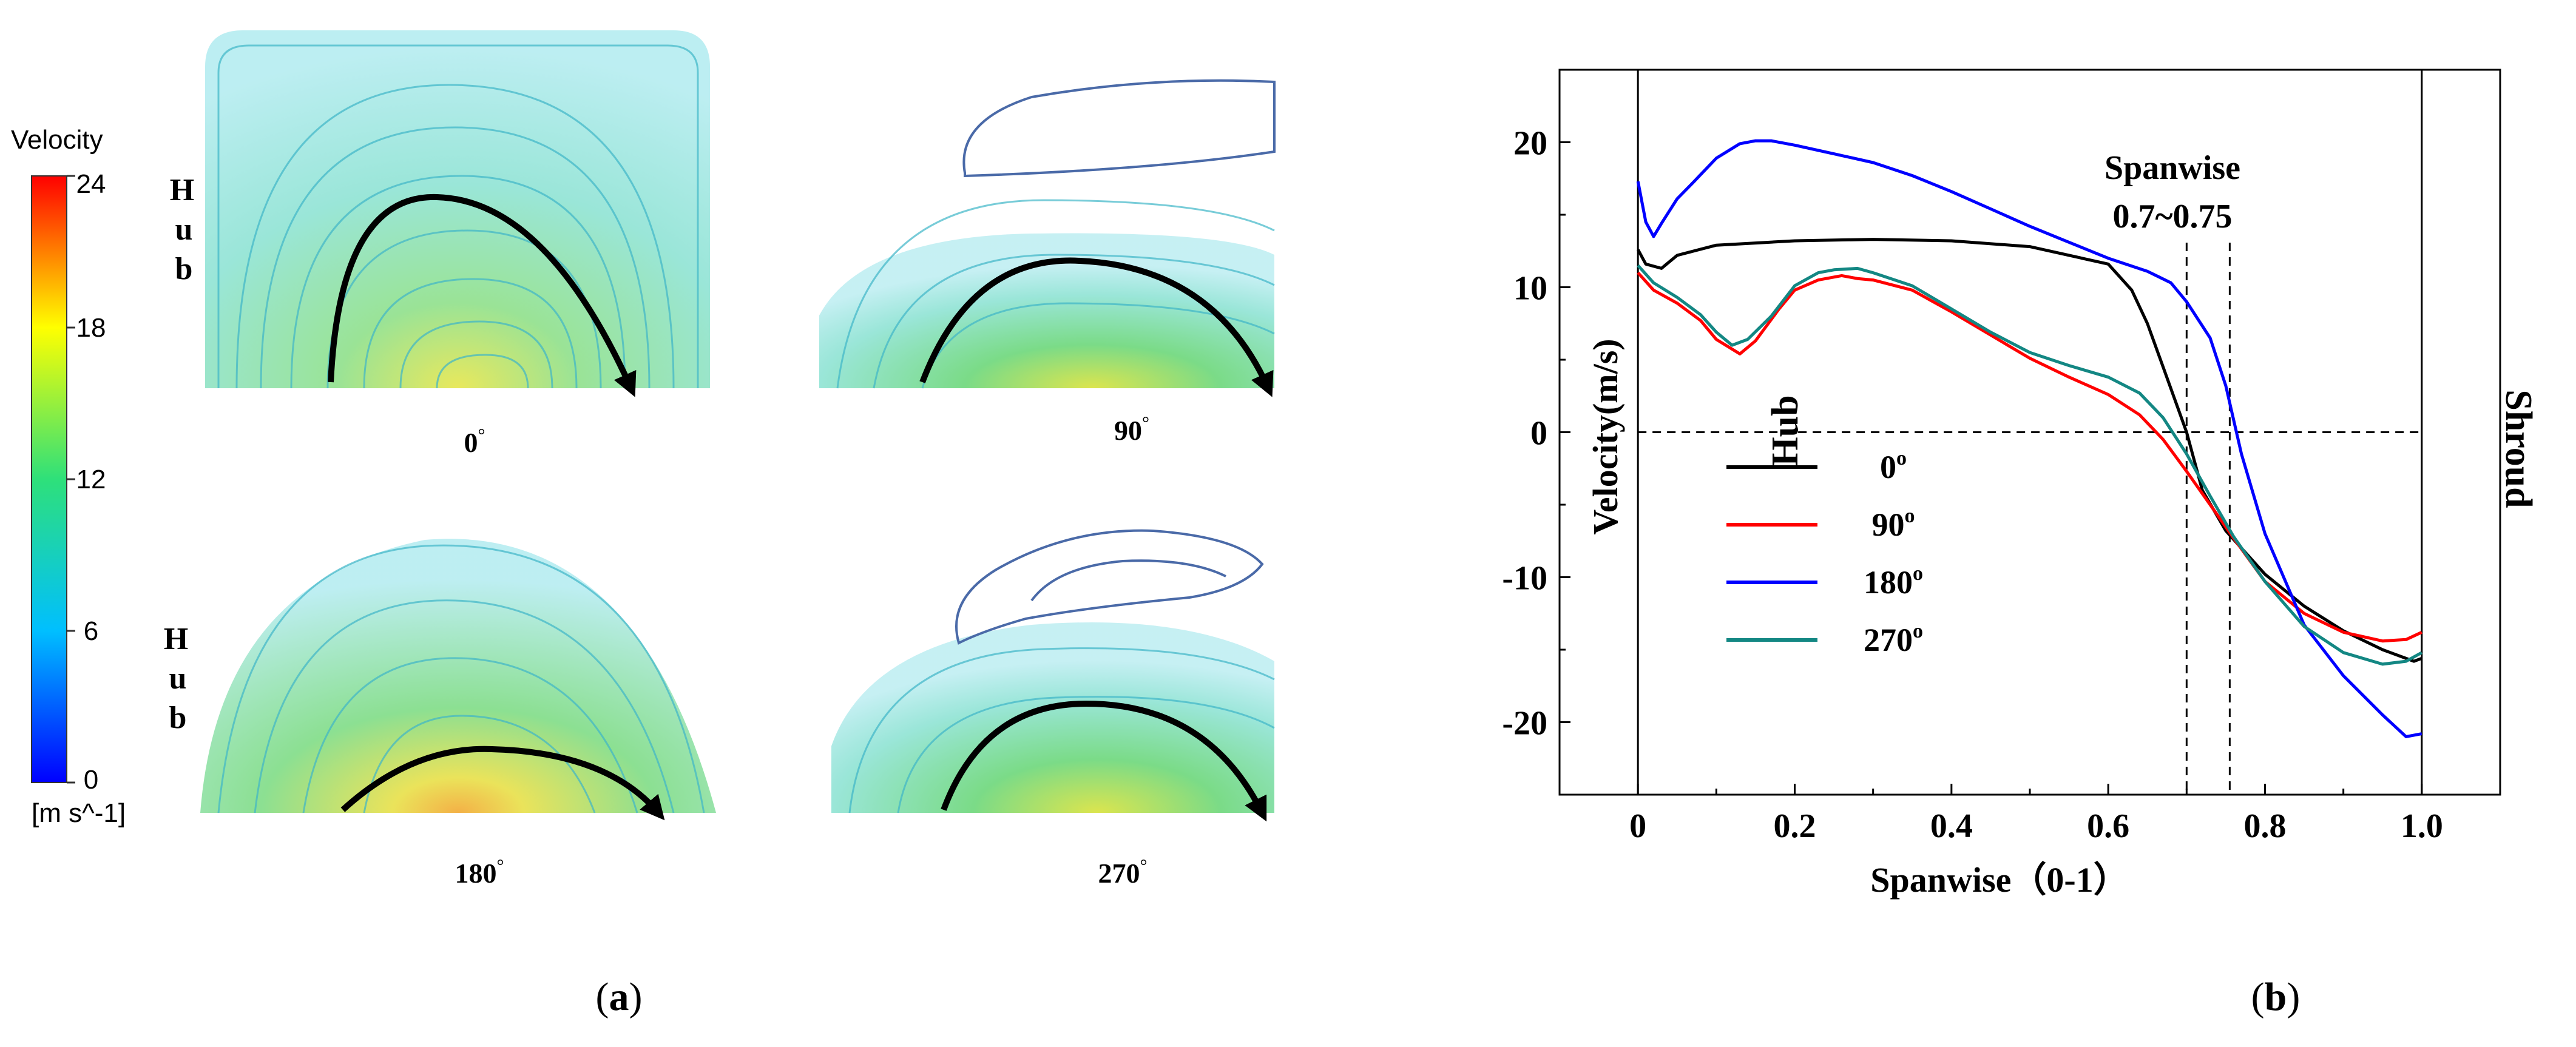  What do you see at coordinates (91, 328) in the screenshot?
I see `colorbar-tick-label: 18` at bounding box center [91, 328].